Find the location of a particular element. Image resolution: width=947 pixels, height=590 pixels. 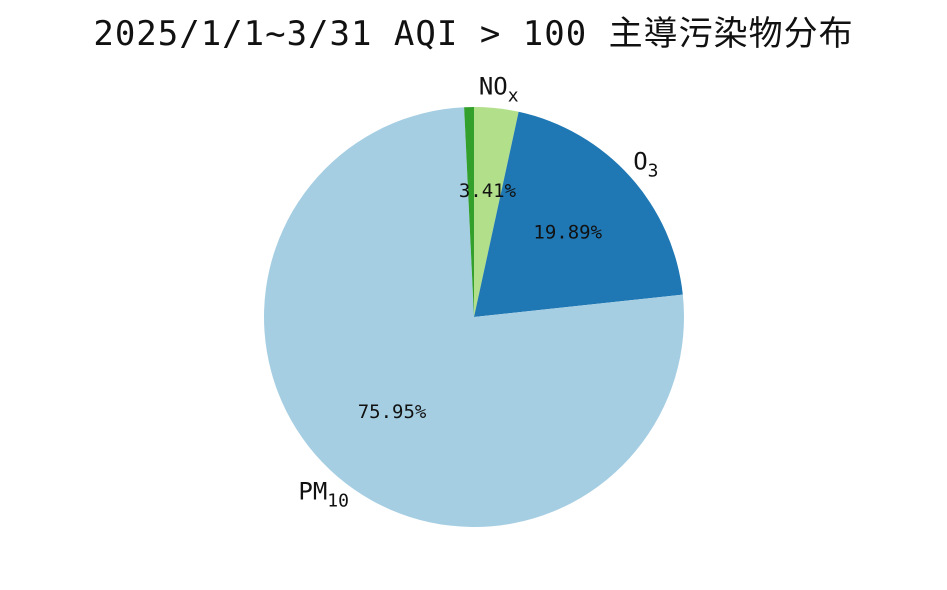

percent-label-pm10: 75.95% is located at coordinates (392, 412).